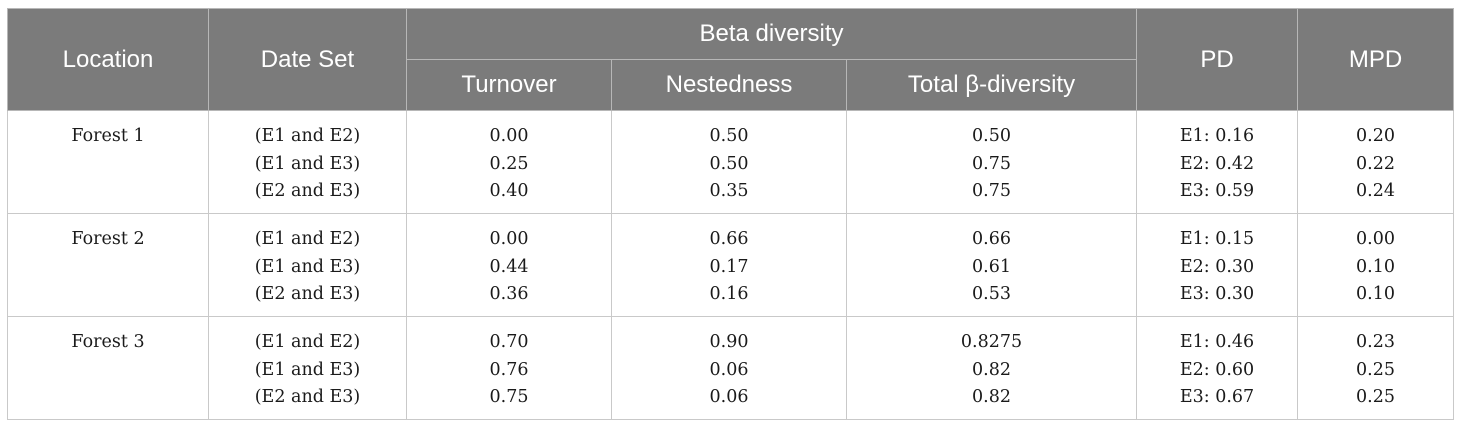 The height and width of the screenshot is (429, 1460). Describe the element at coordinates (108, 265) in the screenshot. I see `cell-location: Forest 2` at that location.